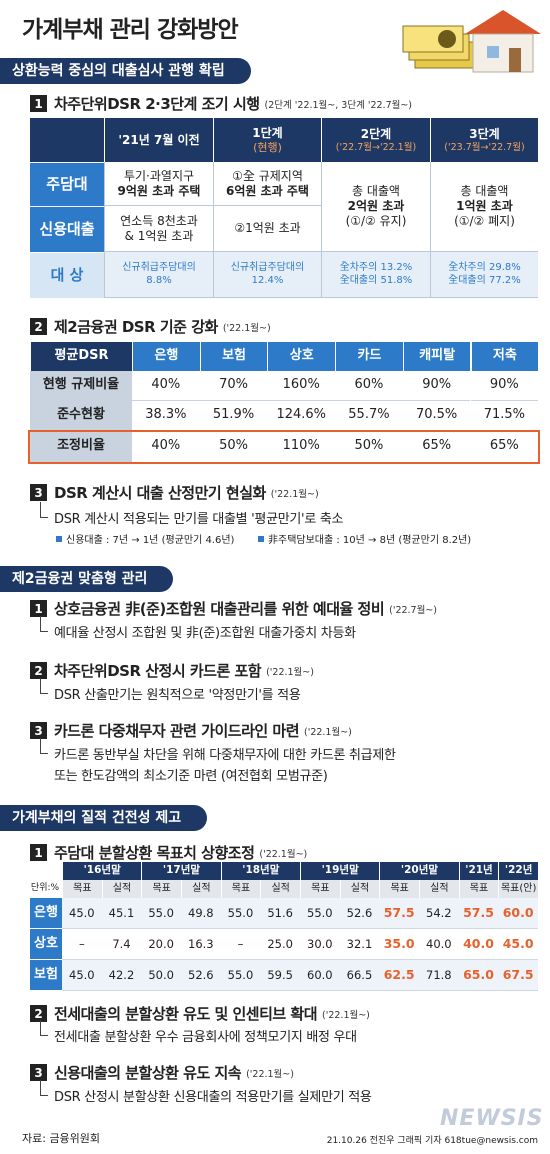 This screenshot has height=1154, width=550. What do you see at coordinates (67, 184) in the screenshot?
I see `row-label: 주담대` at bounding box center [67, 184].